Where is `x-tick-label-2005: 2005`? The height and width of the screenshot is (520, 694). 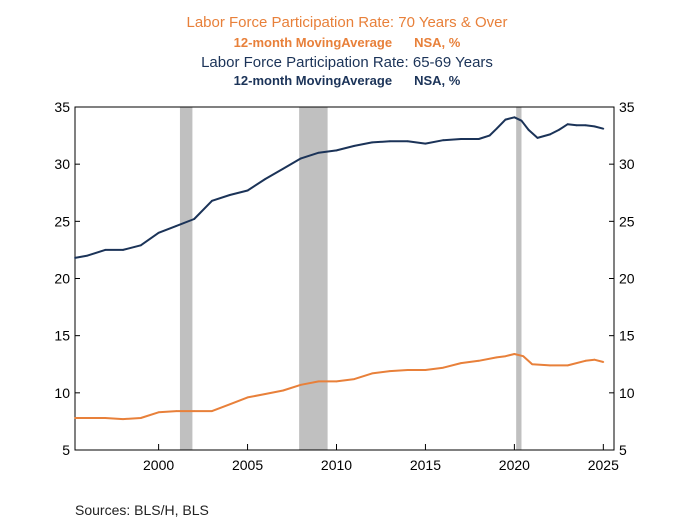 x-tick-label-2005: 2005 is located at coordinates (247, 465).